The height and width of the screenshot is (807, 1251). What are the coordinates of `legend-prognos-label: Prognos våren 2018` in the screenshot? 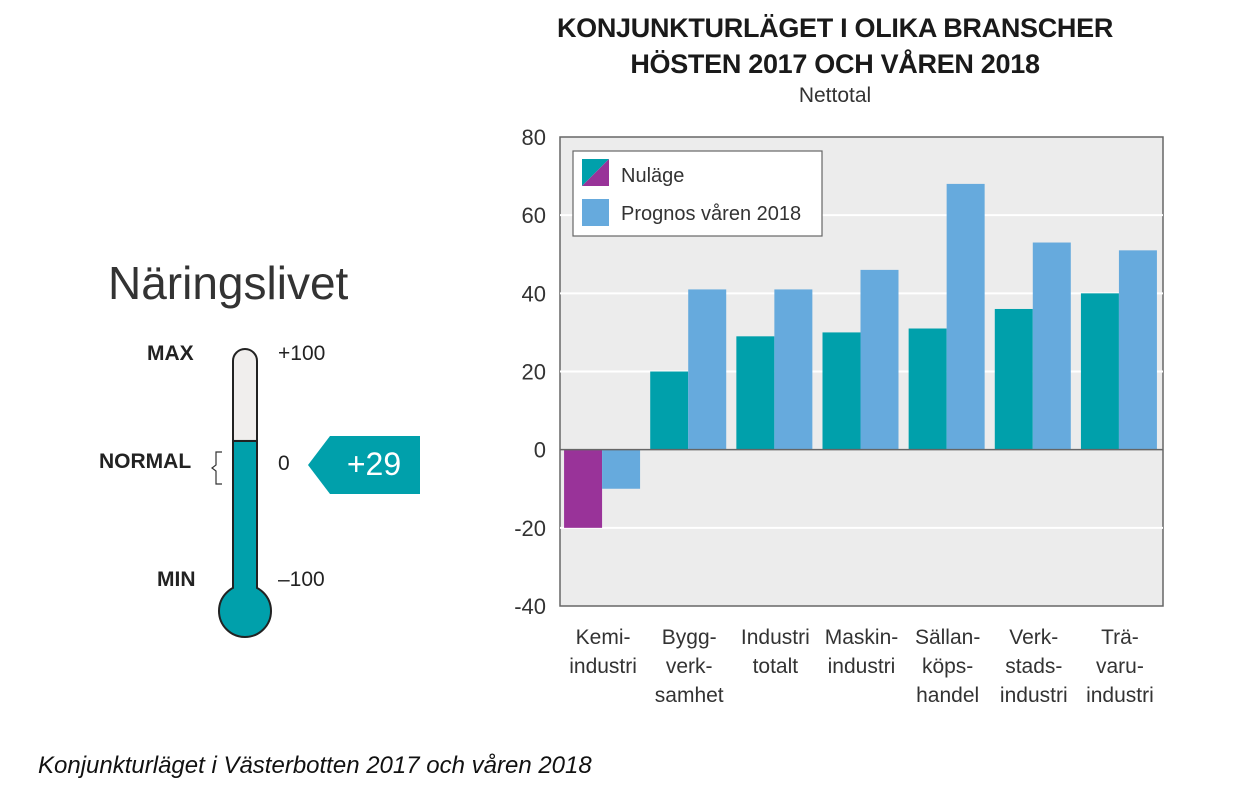 It's located at (711, 214).